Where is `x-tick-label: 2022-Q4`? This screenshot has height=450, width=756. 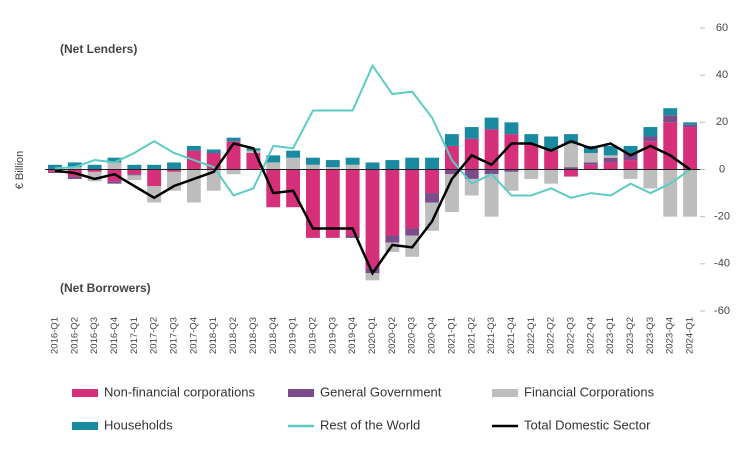 x-tick-label: 2022-Q4 is located at coordinates (590, 335).